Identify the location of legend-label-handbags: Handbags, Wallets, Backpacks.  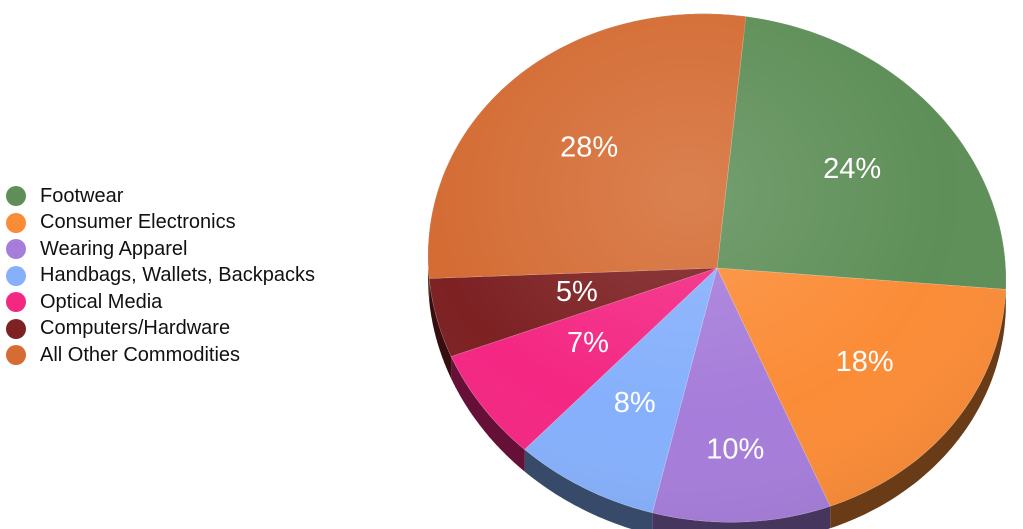
(177, 275).